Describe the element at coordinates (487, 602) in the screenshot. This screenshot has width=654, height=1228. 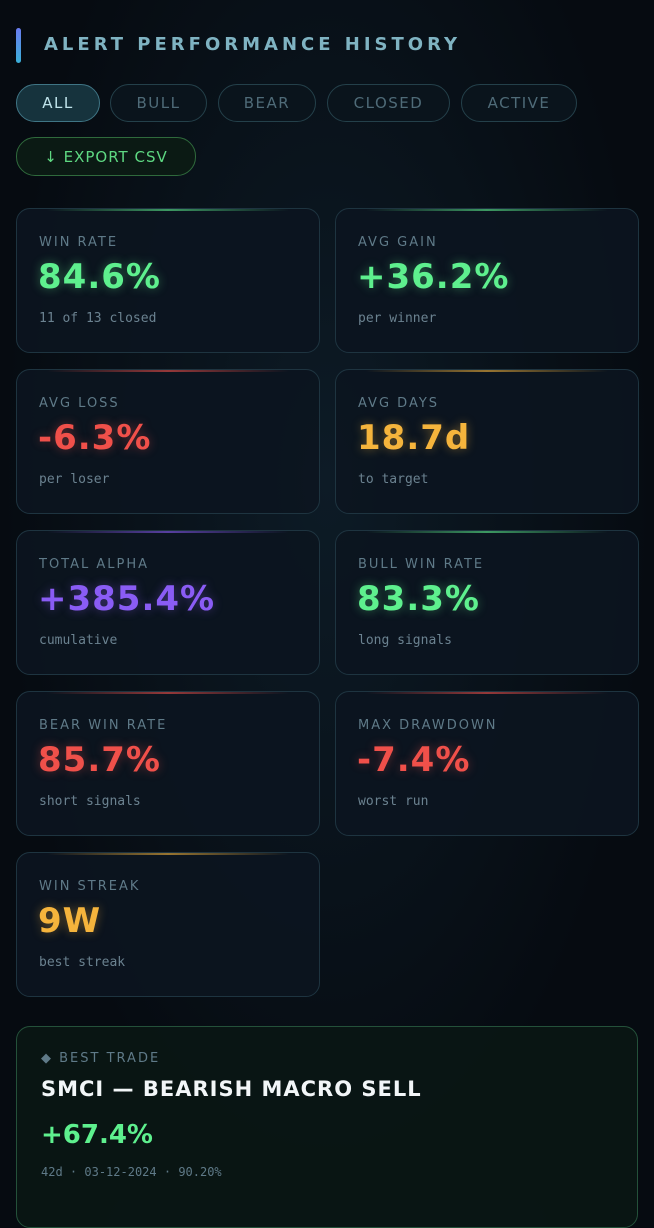
I see `stat-card: BULL WIN RATE 83.3% long signals` at that location.